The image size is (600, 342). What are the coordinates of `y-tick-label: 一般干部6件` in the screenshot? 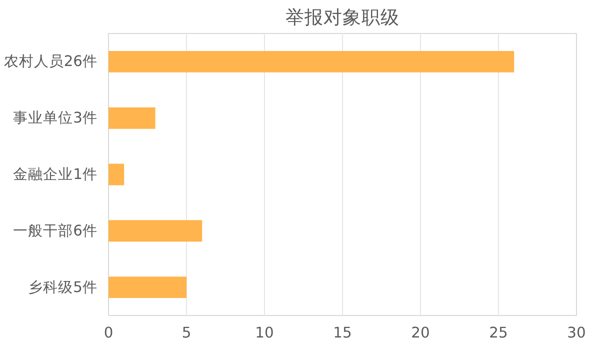 It's located at (55, 231).